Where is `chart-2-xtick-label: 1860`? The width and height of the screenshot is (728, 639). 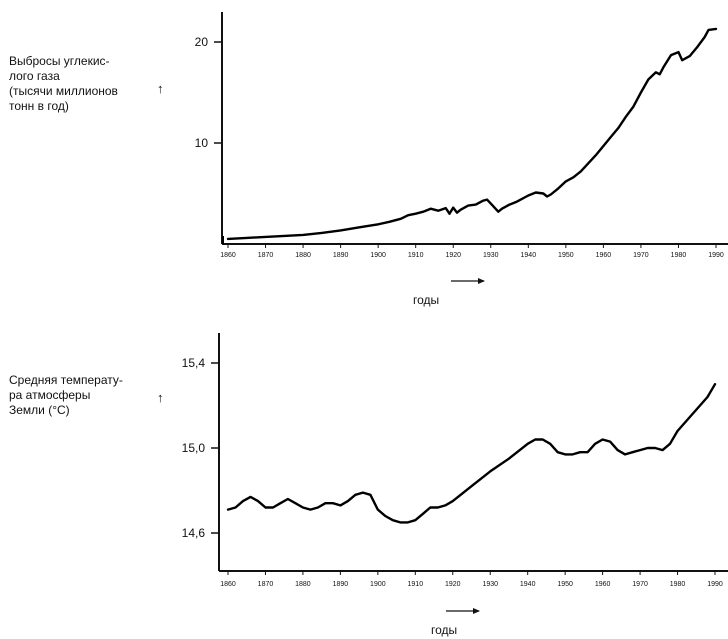 chart-2-xtick-label: 1860 is located at coordinates (228, 584).